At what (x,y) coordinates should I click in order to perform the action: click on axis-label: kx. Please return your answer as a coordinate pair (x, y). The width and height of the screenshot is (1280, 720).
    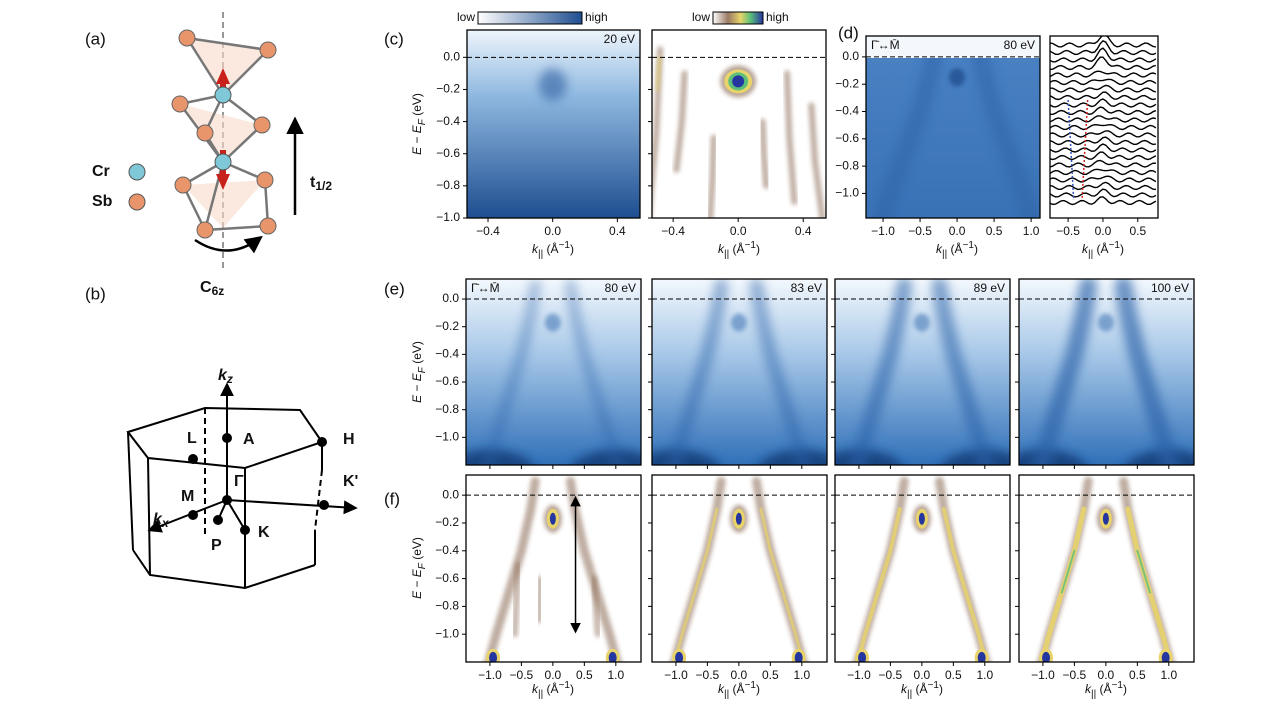
    Looking at the image, I should click on (161, 520).